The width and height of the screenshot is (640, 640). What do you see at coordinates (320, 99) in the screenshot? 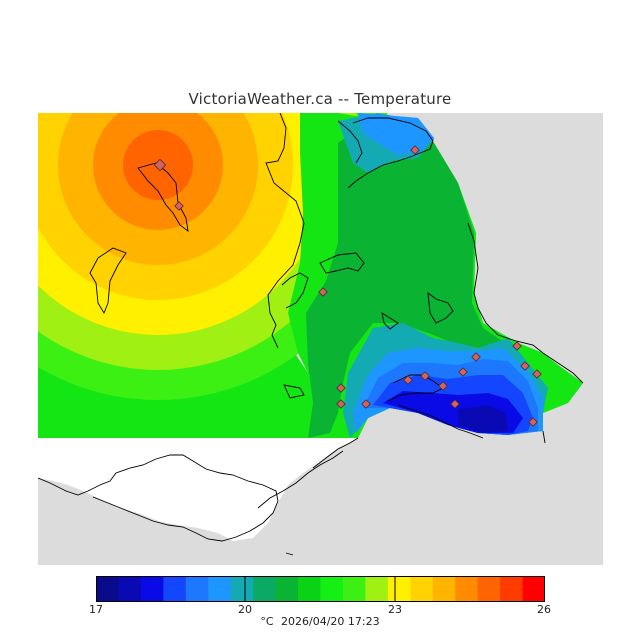
I see `page-title: VictoriaWeather.ca -- Temperature` at bounding box center [320, 99].